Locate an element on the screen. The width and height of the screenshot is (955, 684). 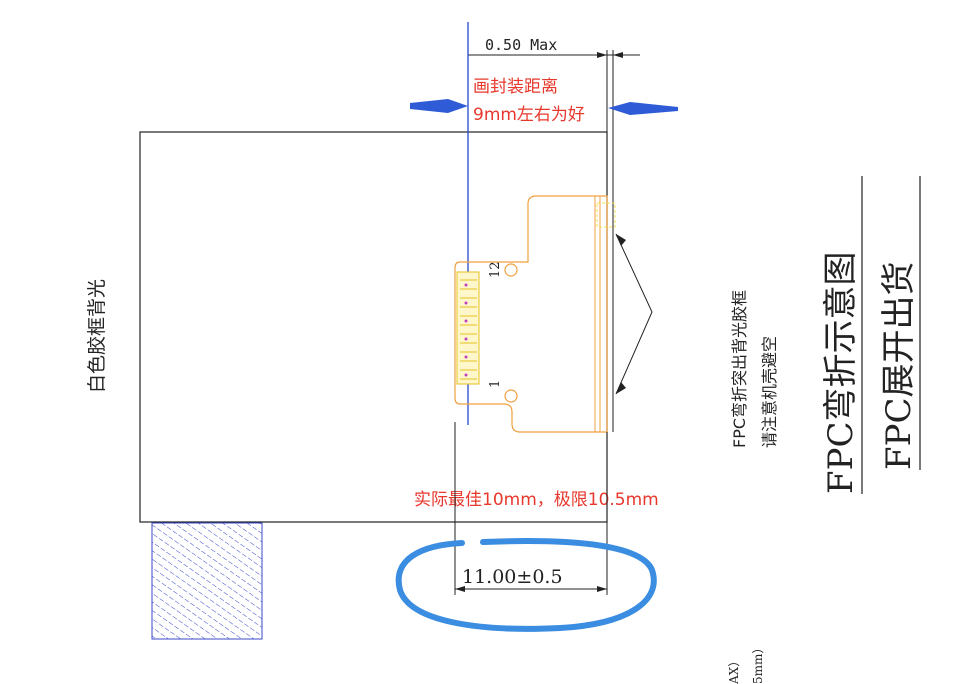
fpc-note-2: 请注意机壳避空 is located at coordinates (769, 392).